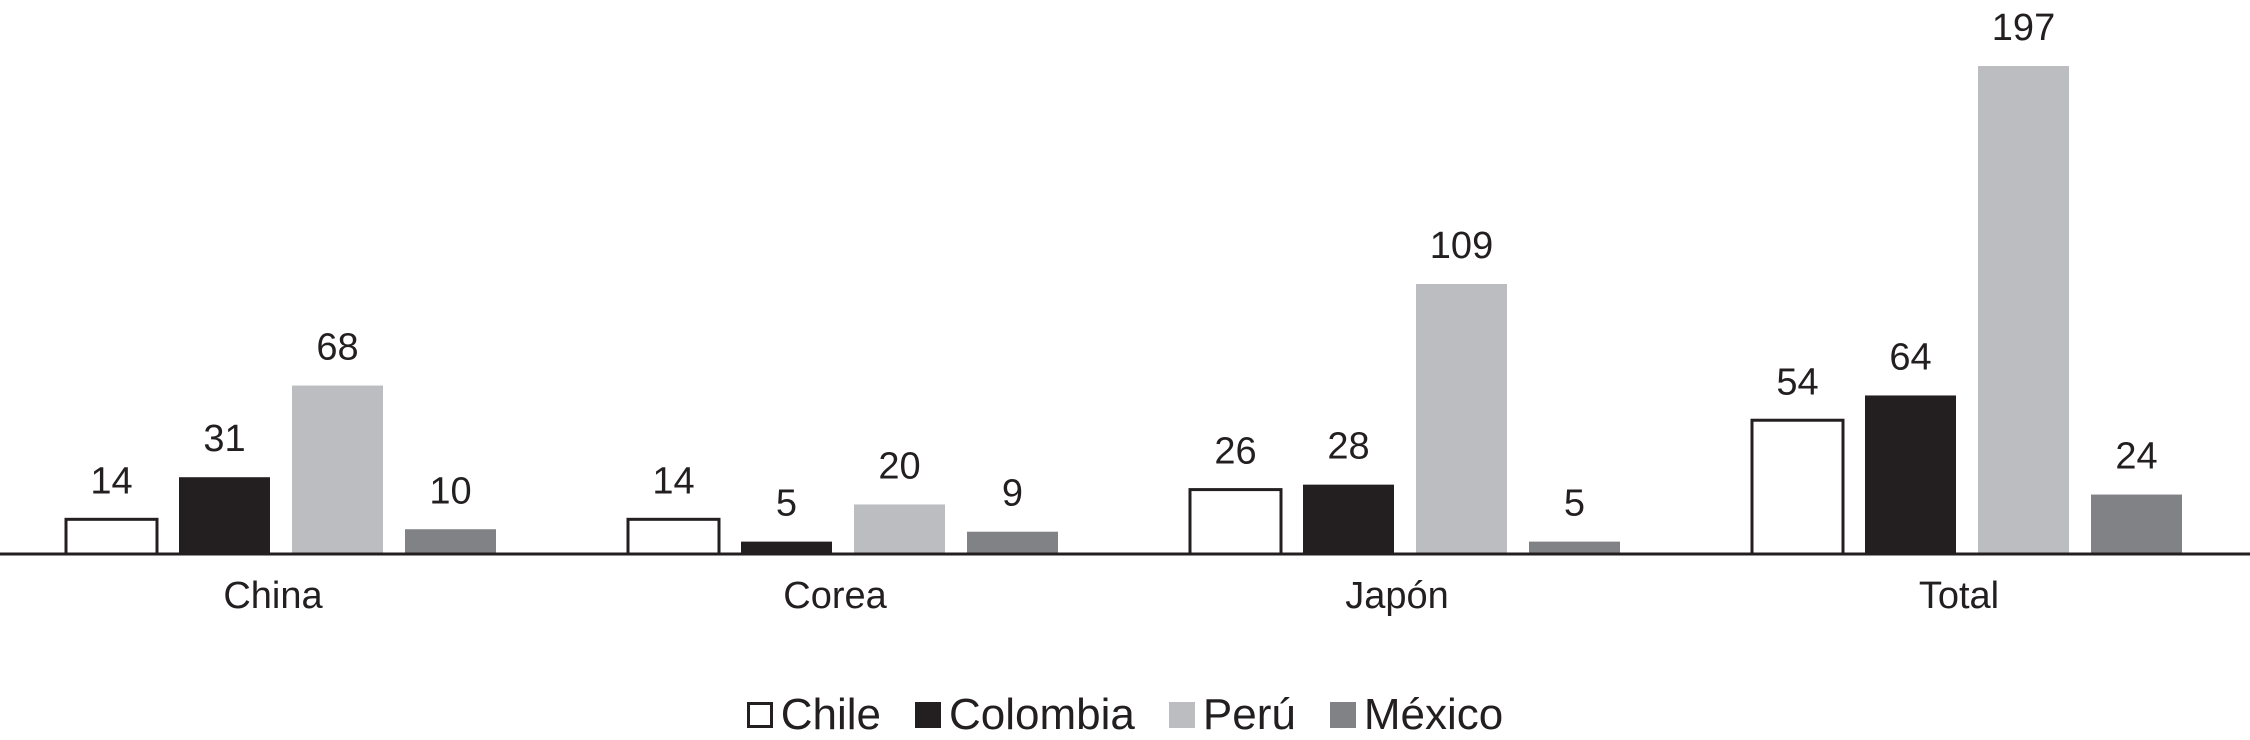 The height and width of the screenshot is (740, 2250). I want to click on value-label: 197, so click(2023, 28).